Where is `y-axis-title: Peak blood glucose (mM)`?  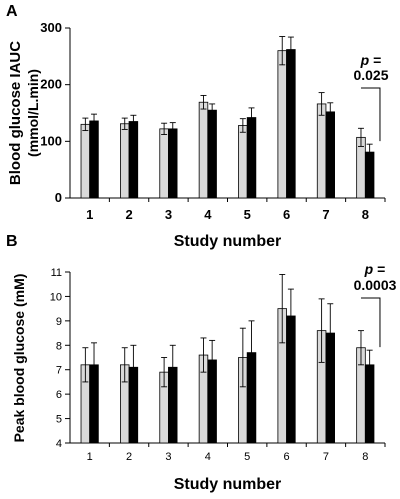
y-axis-title: Peak blood glucose (mM) is located at coordinates (19, 358).